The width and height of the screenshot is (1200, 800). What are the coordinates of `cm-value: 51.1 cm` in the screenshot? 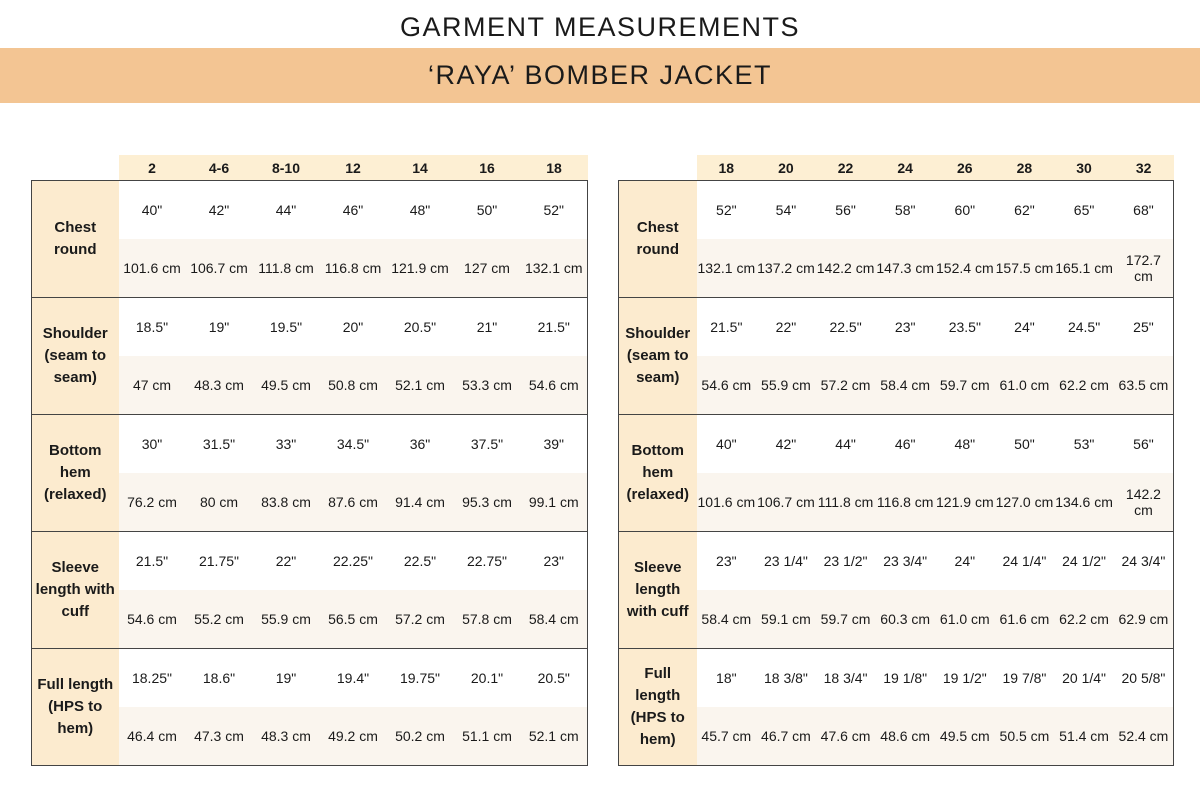 It's located at (487, 736).